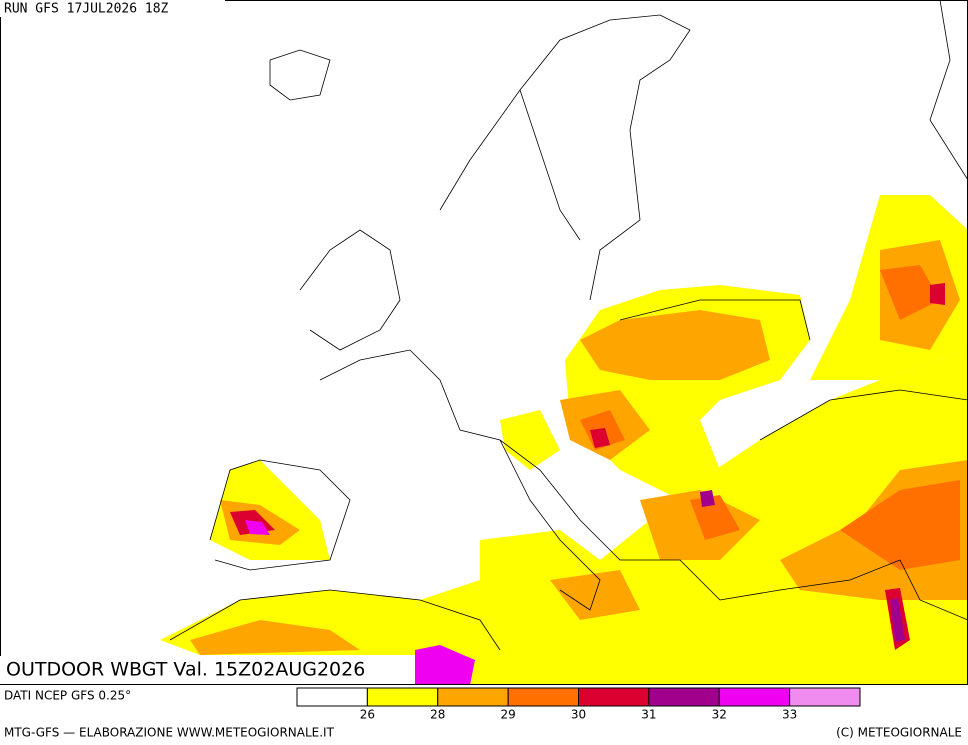 Image resolution: width=968 pixels, height=745 pixels. I want to click on legend-threshold: 29, so click(507, 715).